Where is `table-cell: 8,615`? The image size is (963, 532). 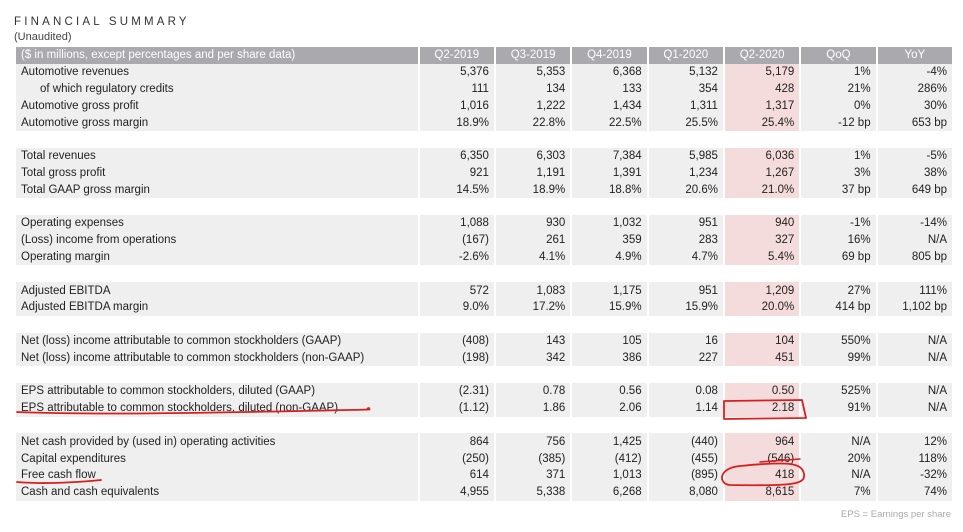 table-cell: 8,615 is located at coordinates (762, 492).